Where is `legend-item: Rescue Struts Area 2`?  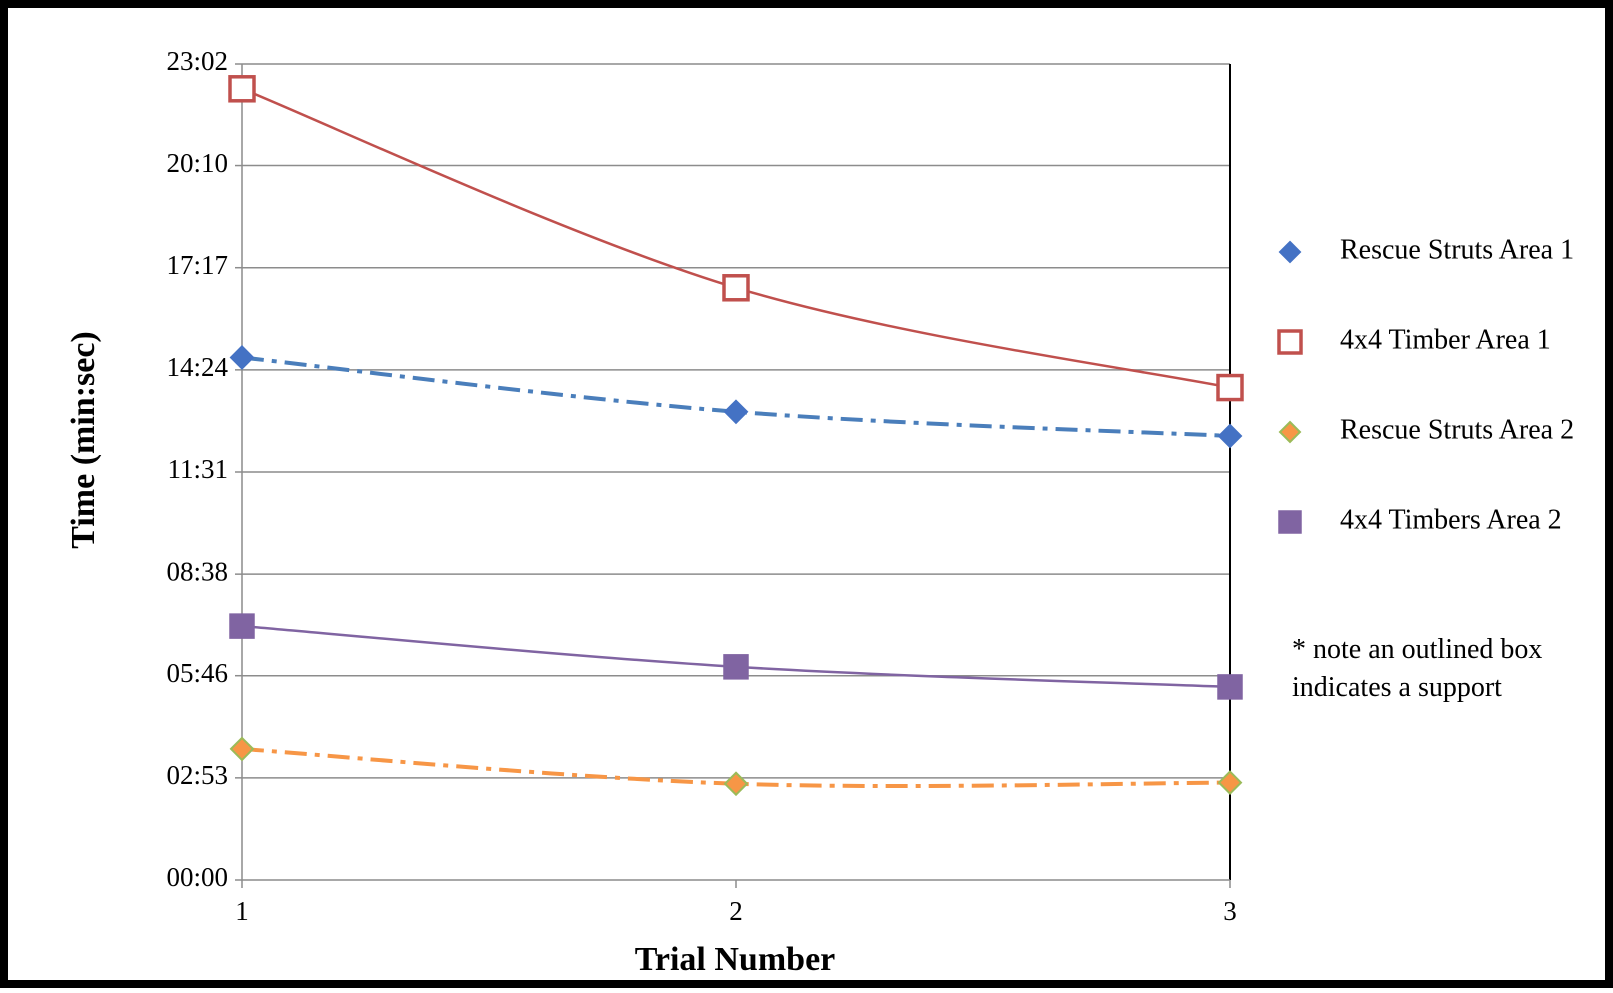 legend-item: Rescue Struts Area 2 is located at coordinates (1426, 429).